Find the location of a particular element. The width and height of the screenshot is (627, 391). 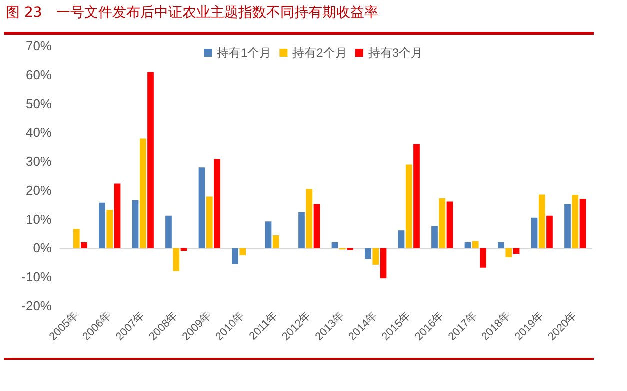

y-tick-label: 20% is located at coordinates (39, 190).